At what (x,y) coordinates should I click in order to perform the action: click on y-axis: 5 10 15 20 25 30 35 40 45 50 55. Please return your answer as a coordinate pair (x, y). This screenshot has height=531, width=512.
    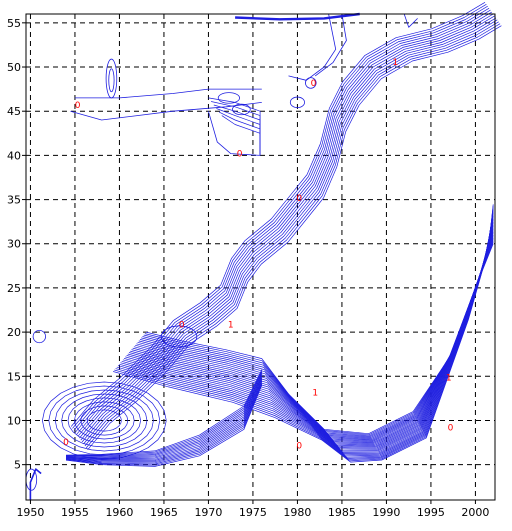
    Looking at the image, I should click on (16, 244).